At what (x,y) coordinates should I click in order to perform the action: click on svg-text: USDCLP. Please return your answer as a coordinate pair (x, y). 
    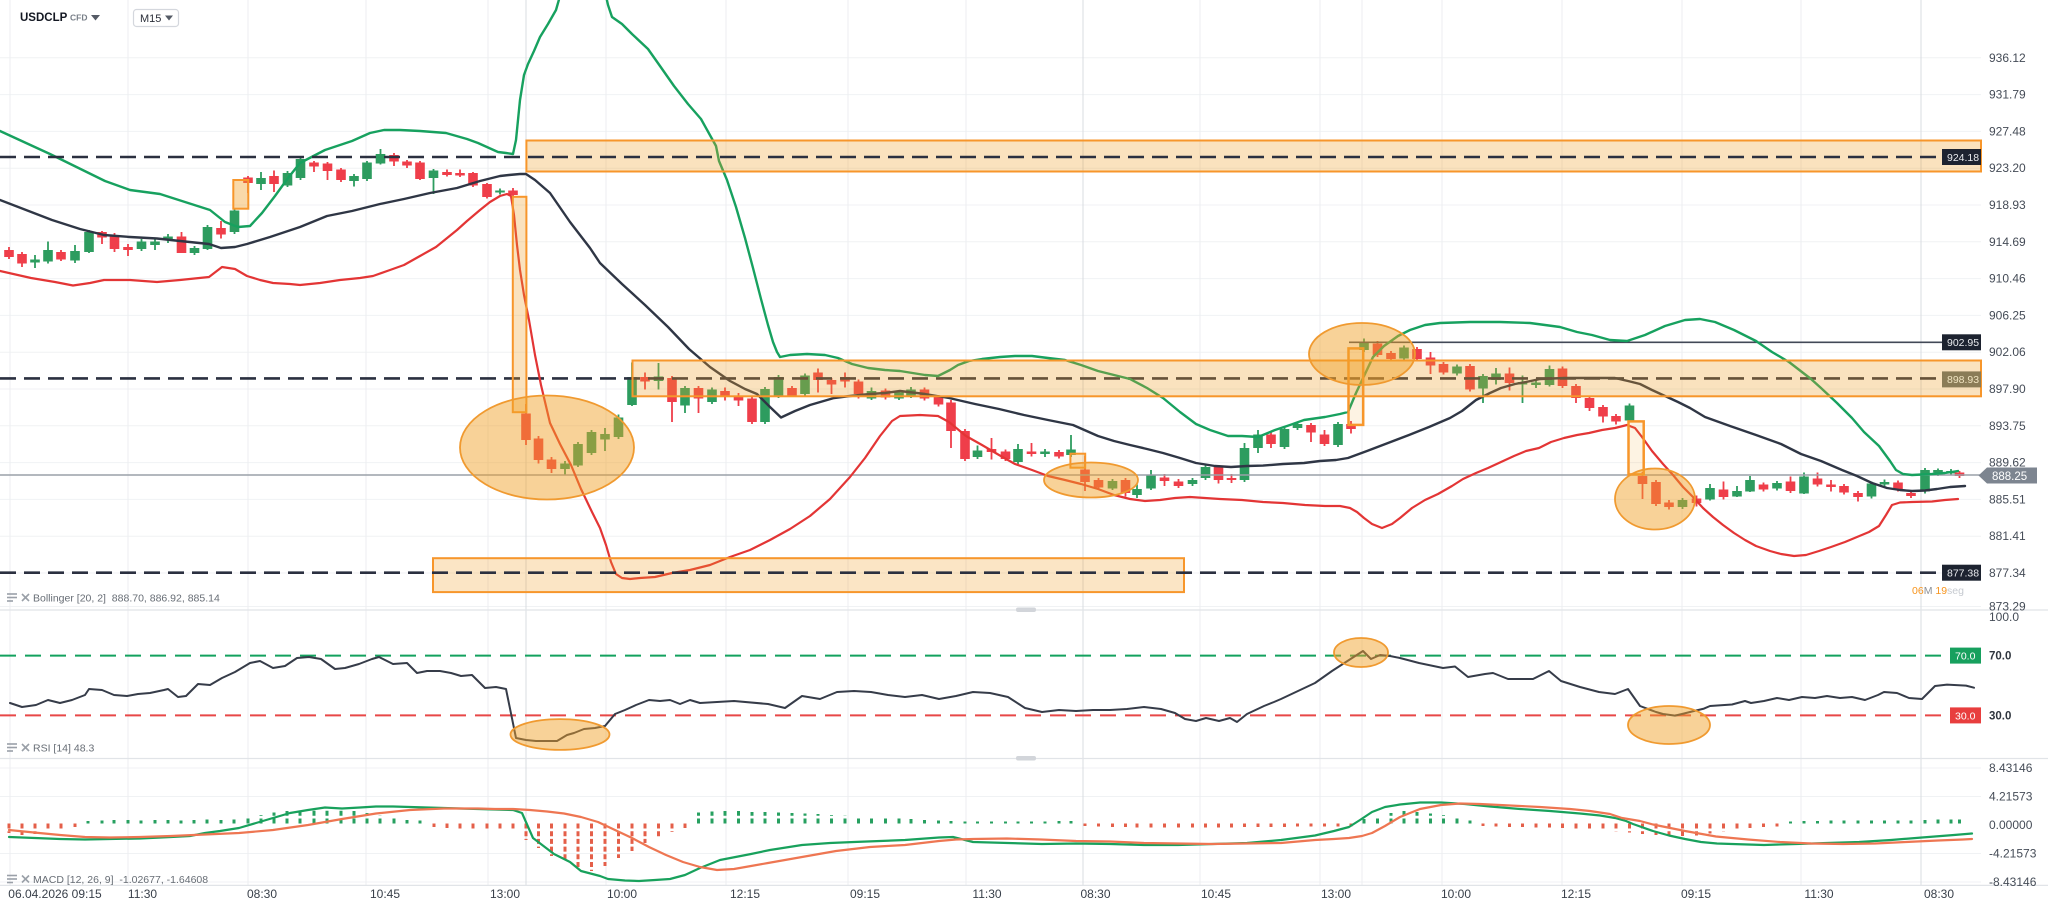
    Looking at the image, I should click on (44, 18).